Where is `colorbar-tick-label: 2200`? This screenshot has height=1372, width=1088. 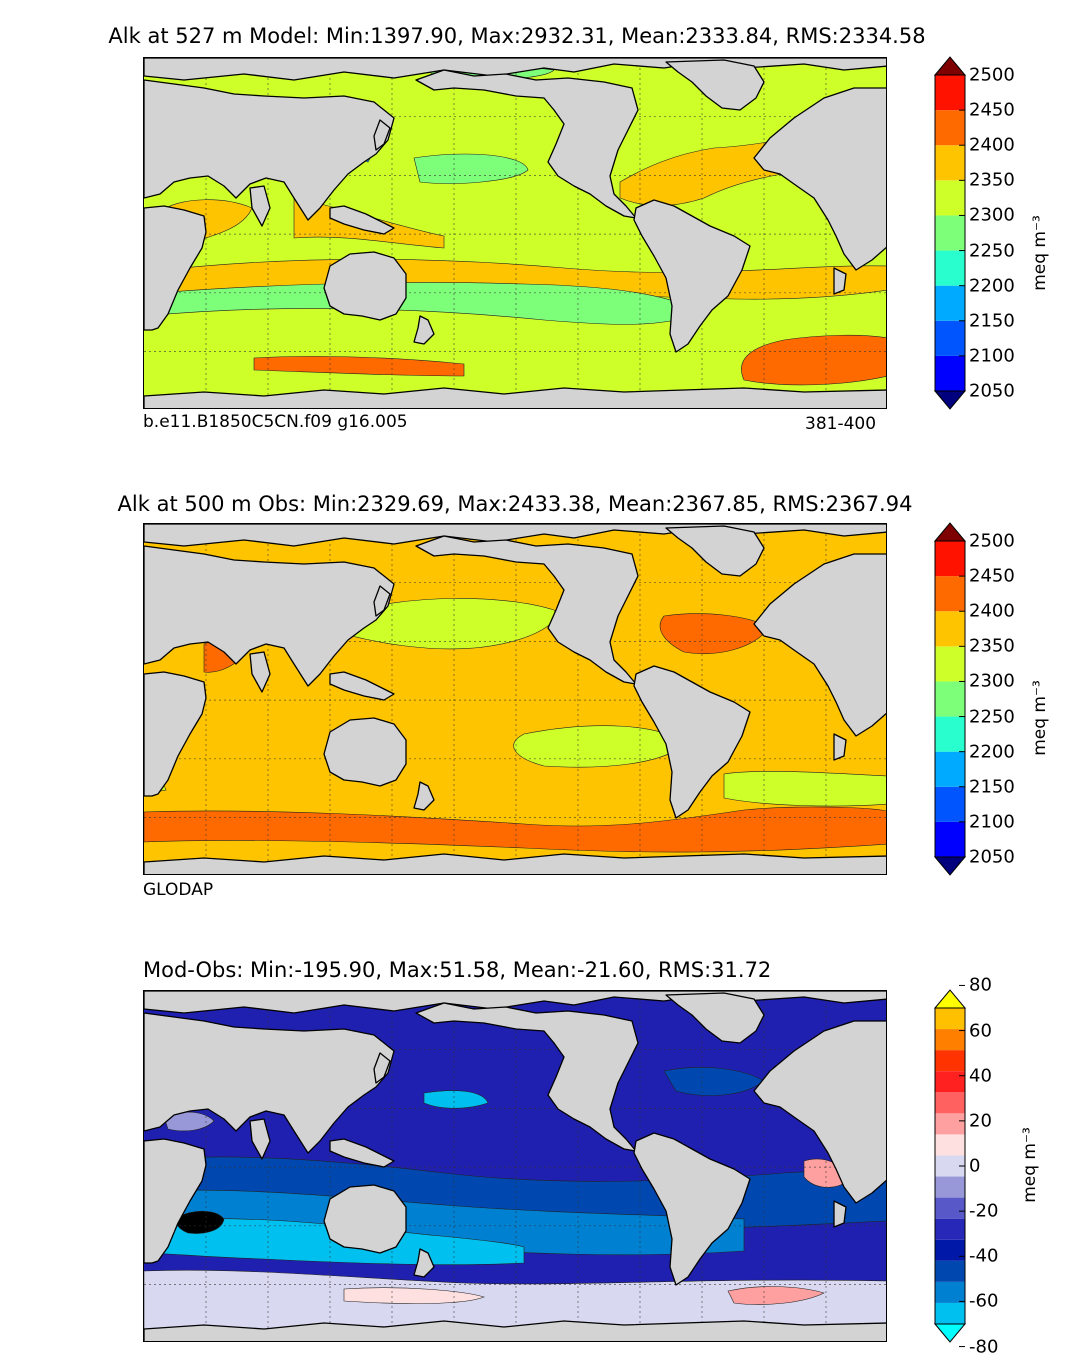 colorbar-tick-label: 2200 is located at coordinates (992, 752).